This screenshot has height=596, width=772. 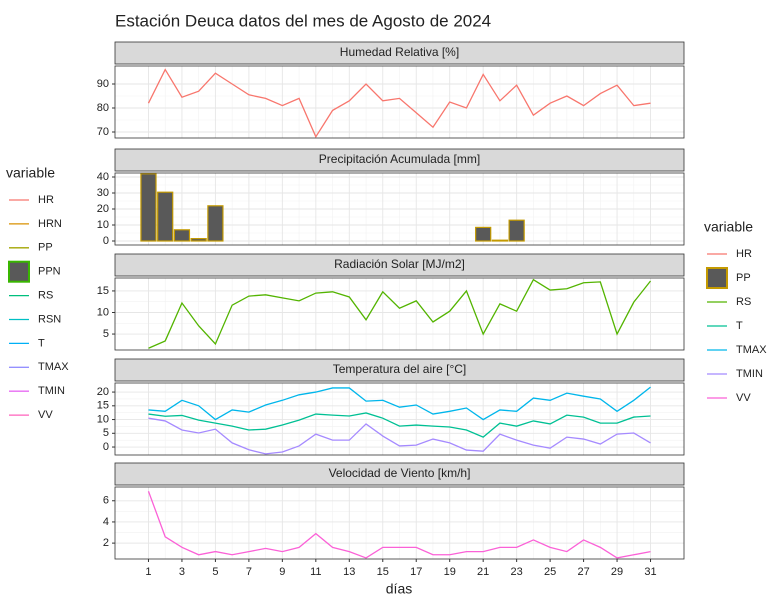 I want to click on panel-title: Humedad Relativa [%], so click(x=399, y=52).